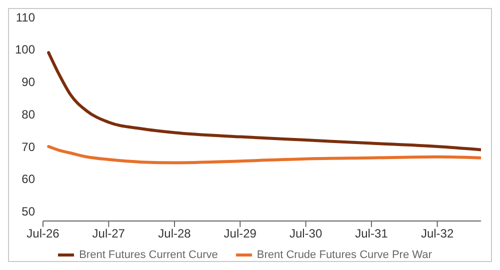  Describe the element at coordinates (240, 233) in the screenshot. I see `x-tick-label: Jul-29` at that location.